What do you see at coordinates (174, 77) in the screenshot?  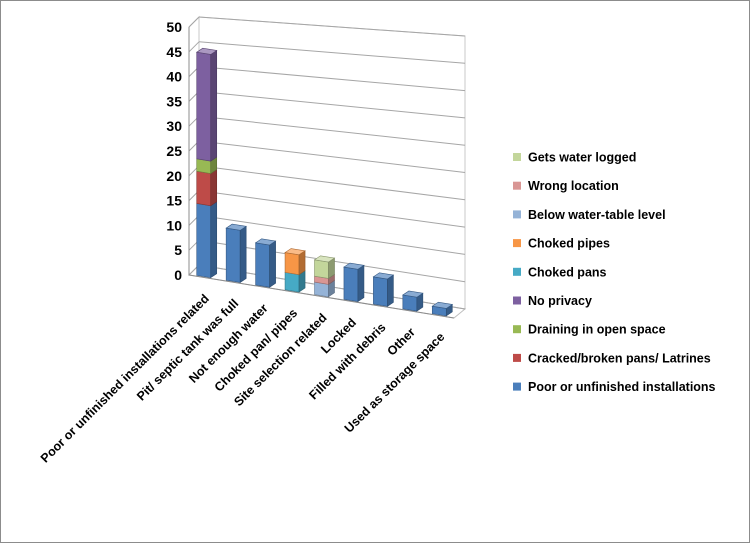 I see `y-tick-label: 40` at bounding box center [174, 77].